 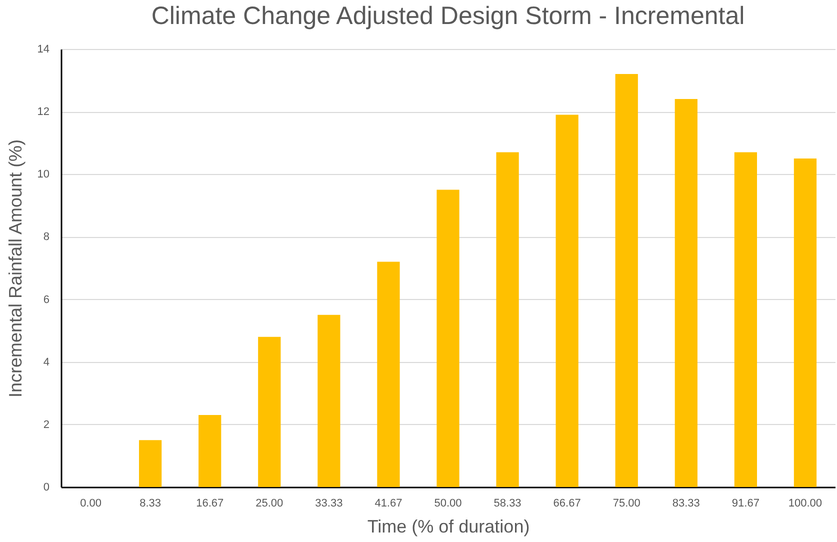 I want to click on x-tick-label: 0.00, so click(x=91, y=504).